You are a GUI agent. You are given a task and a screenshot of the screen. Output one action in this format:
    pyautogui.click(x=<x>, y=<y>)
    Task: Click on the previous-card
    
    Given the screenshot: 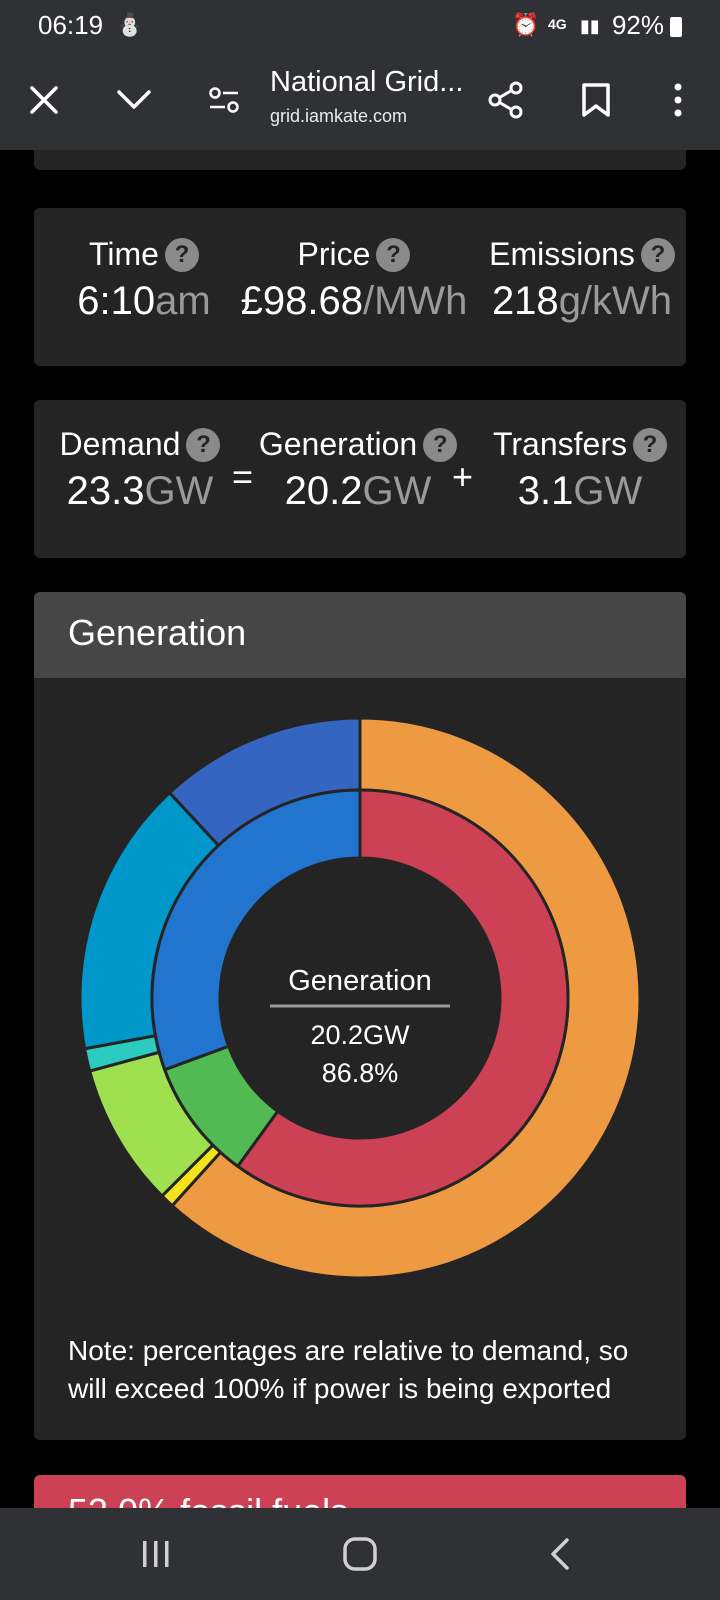 What is the action you would take?
    pyautogui.click(x=360, y=160)
    